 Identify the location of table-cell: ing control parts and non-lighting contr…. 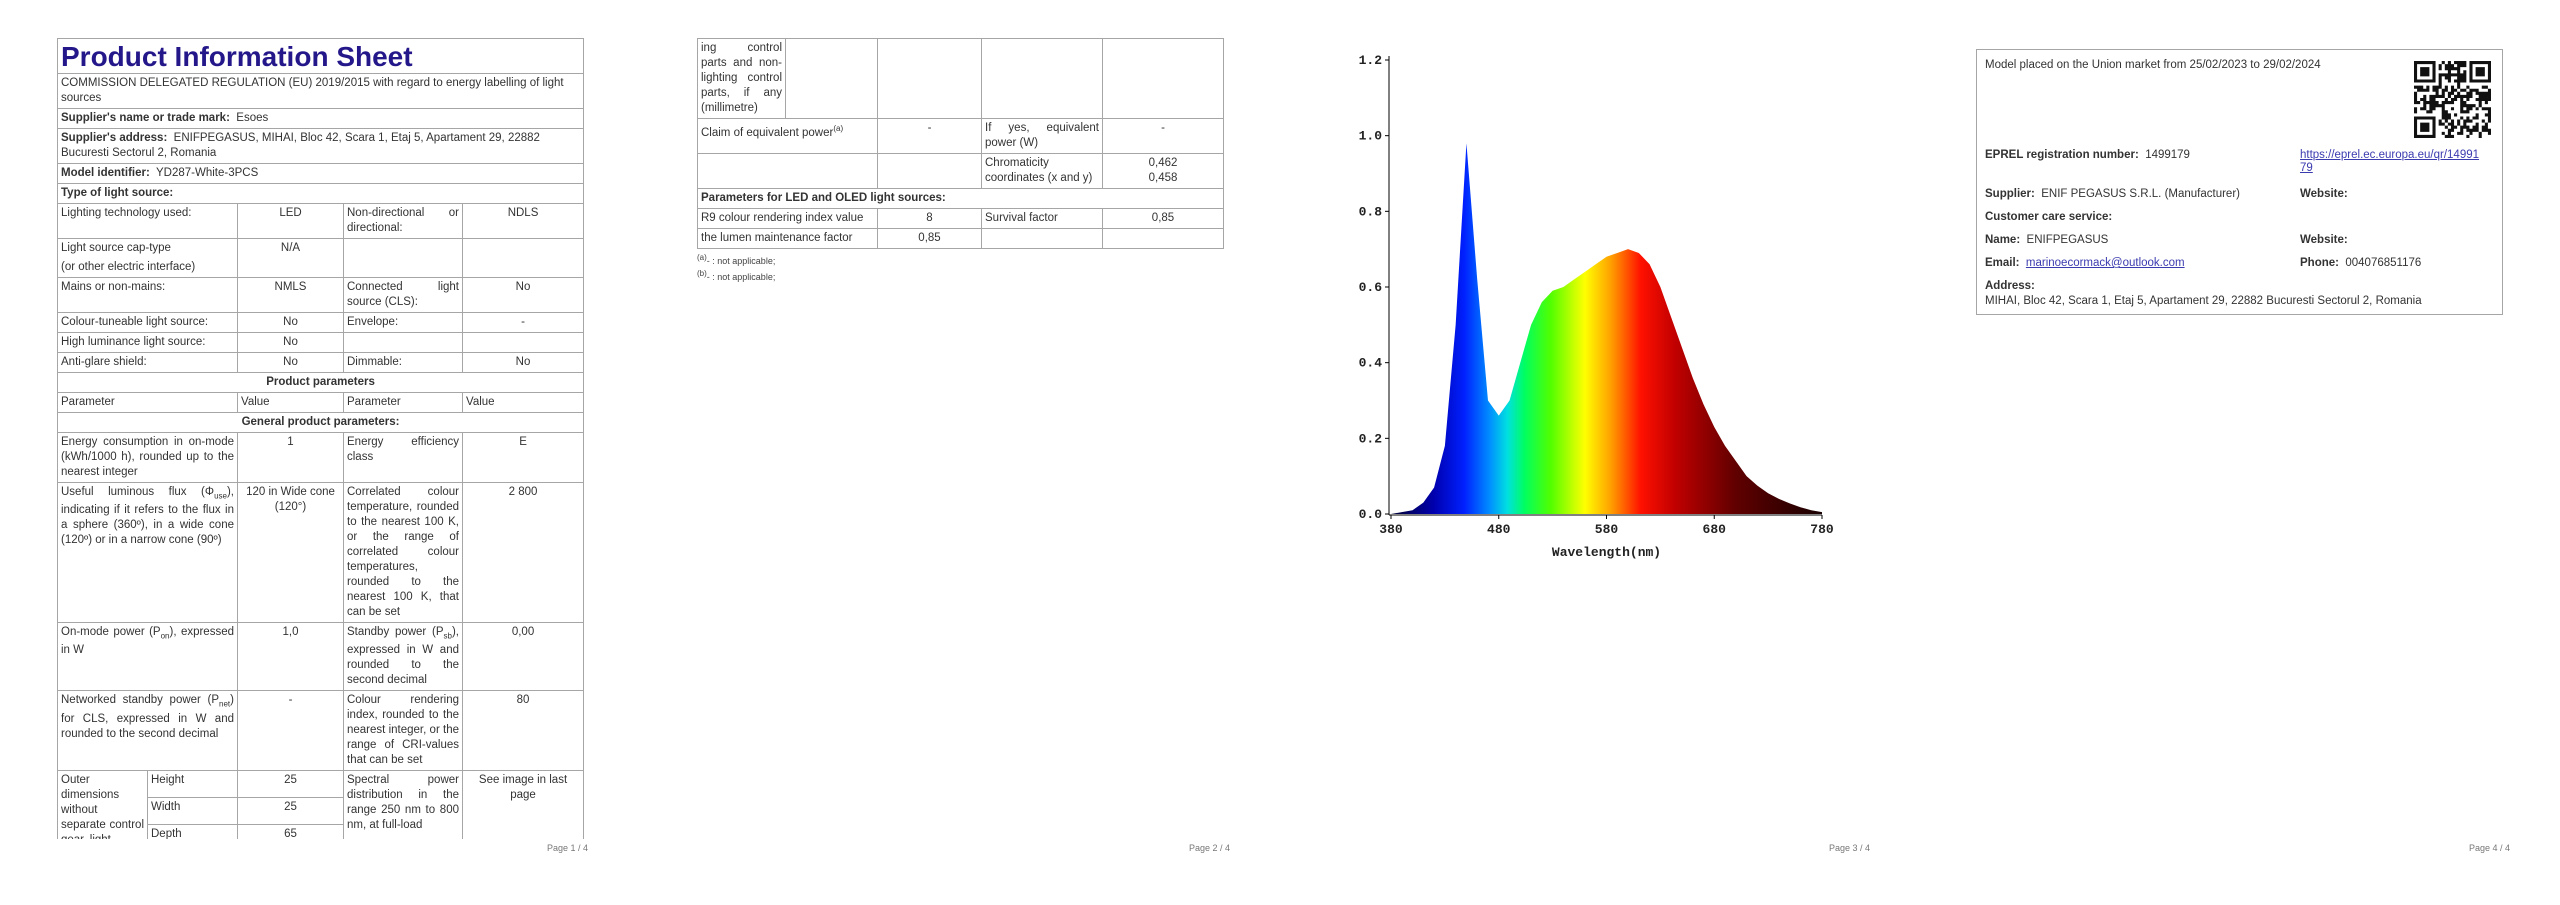
(741, 78).